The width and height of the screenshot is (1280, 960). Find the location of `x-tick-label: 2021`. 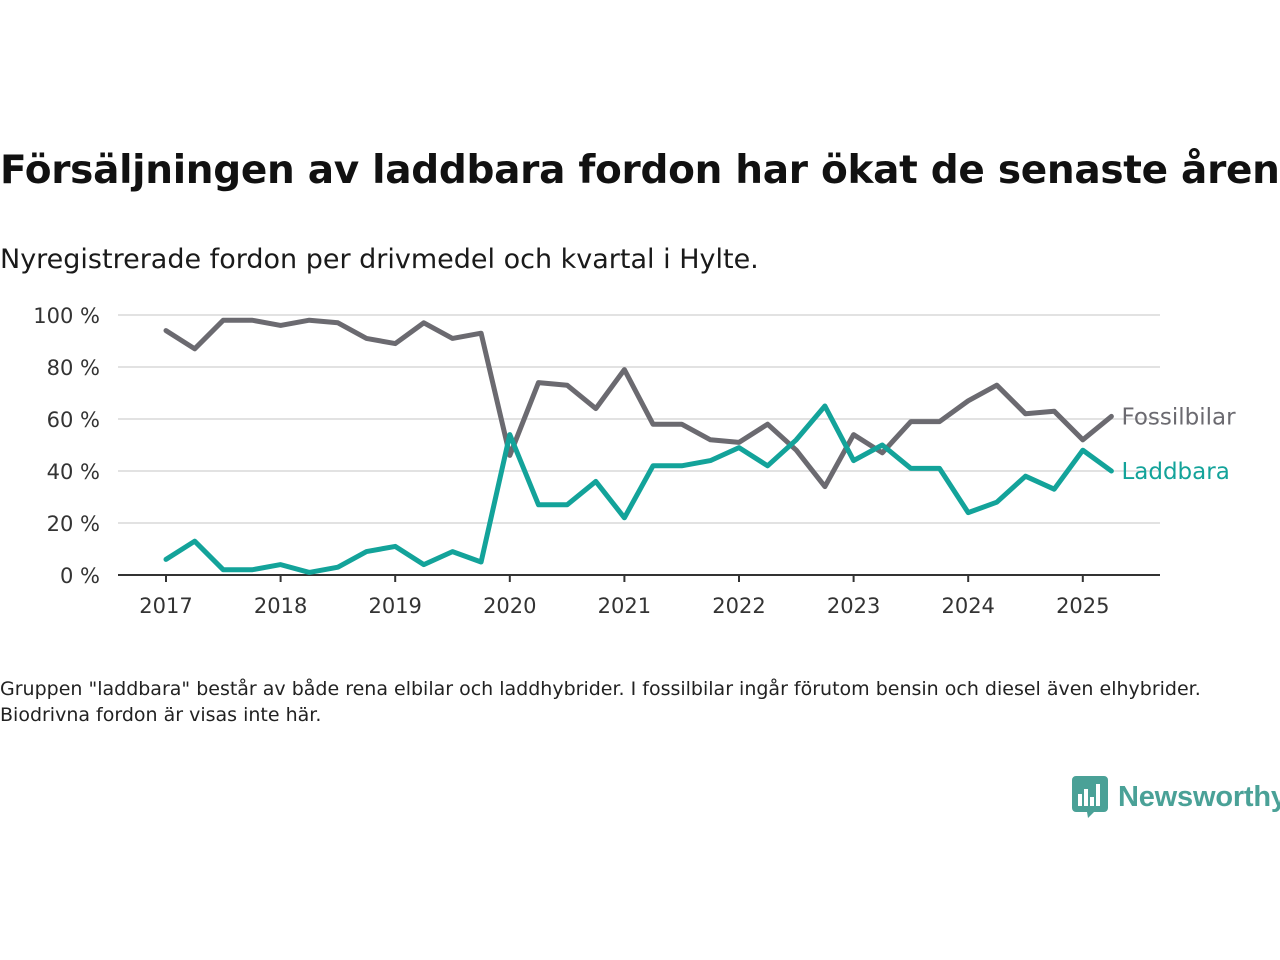

x-tick-label: 2021 is located at coordinates (624, 606).